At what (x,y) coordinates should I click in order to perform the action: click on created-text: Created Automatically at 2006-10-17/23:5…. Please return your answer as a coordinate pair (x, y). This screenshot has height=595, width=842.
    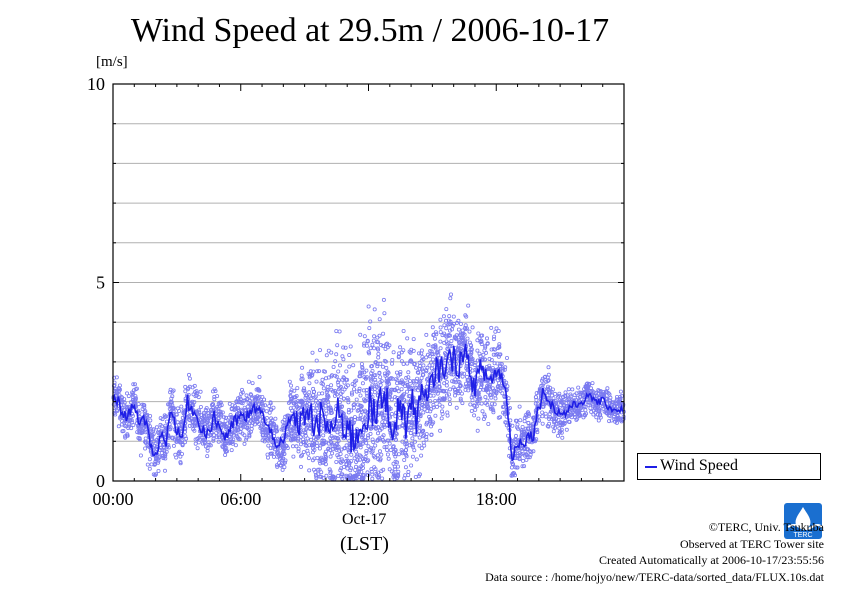
    Looking at the image, I should click on (711, 560).